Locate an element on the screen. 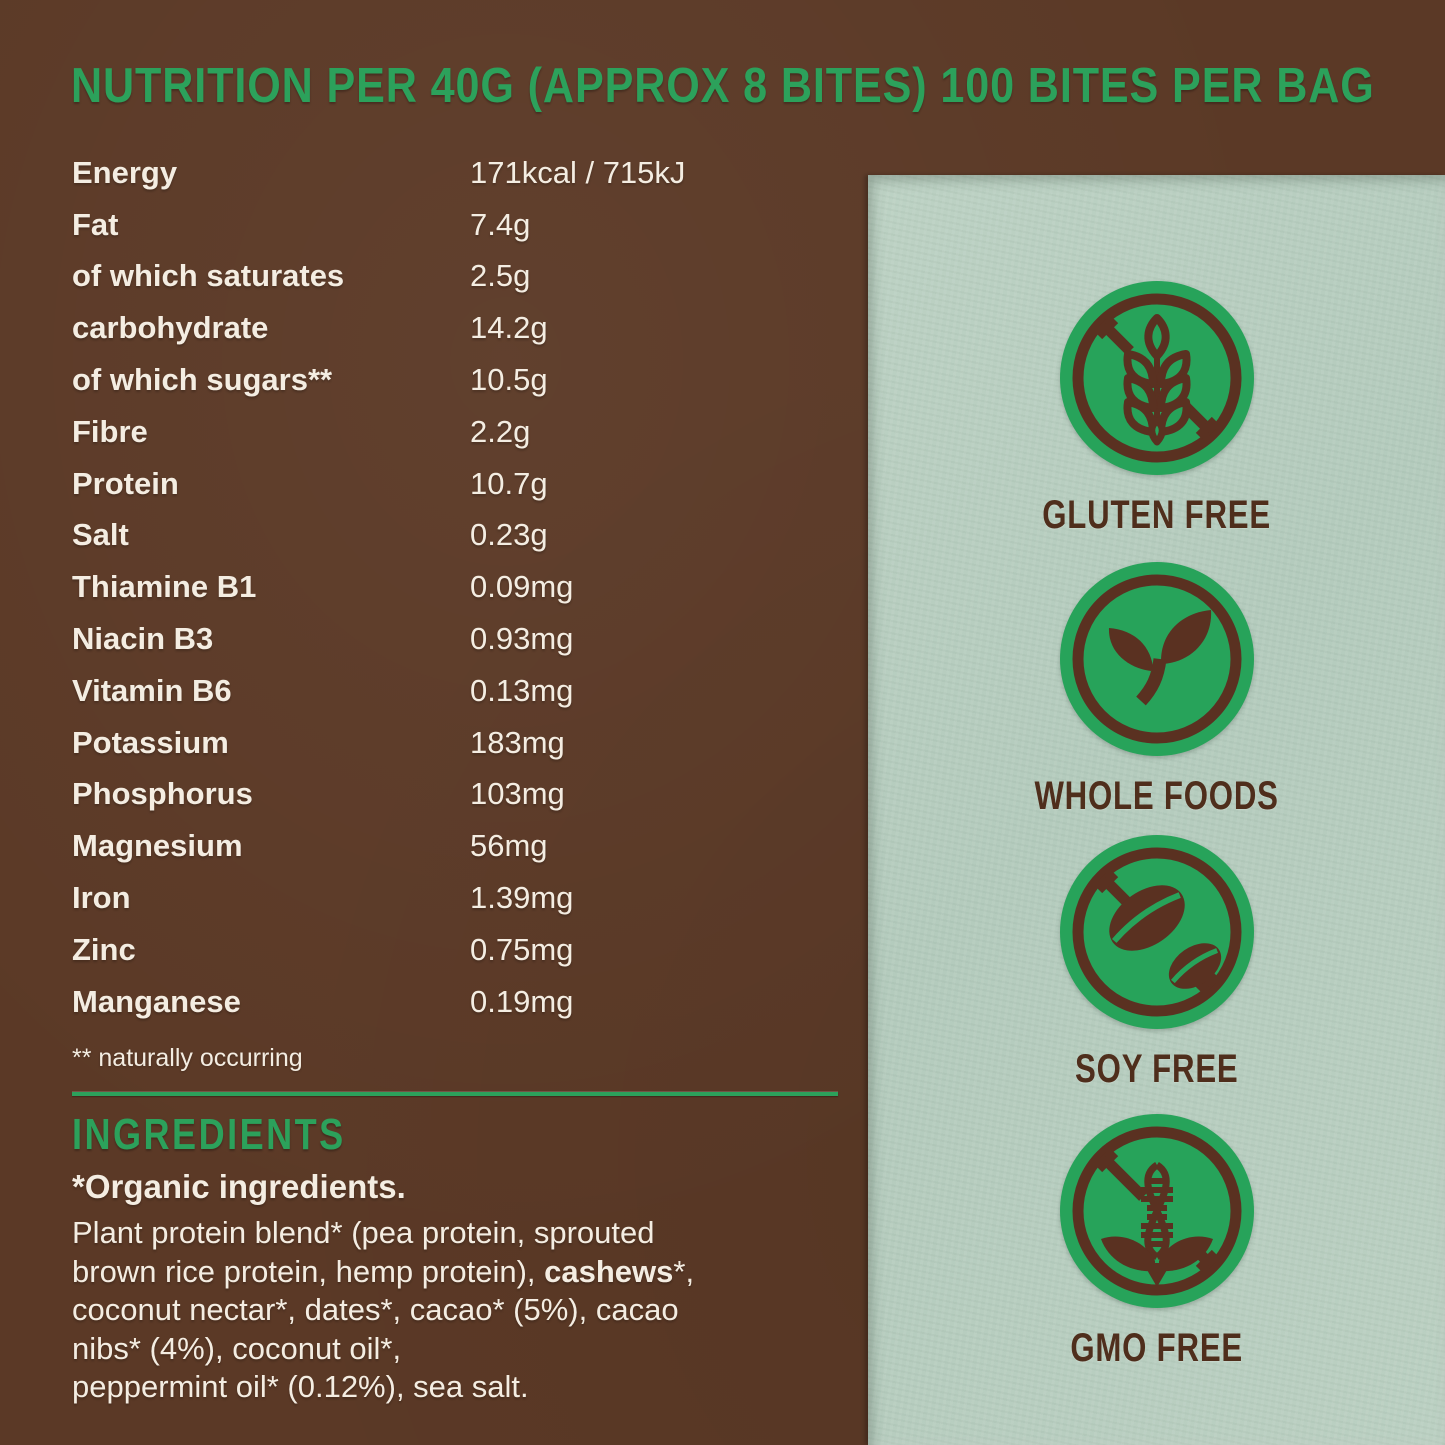 The width and height of the screenshot is (1445, 1445). table-row: carbohydrate 14.2g is located at coordinates (468, 328).